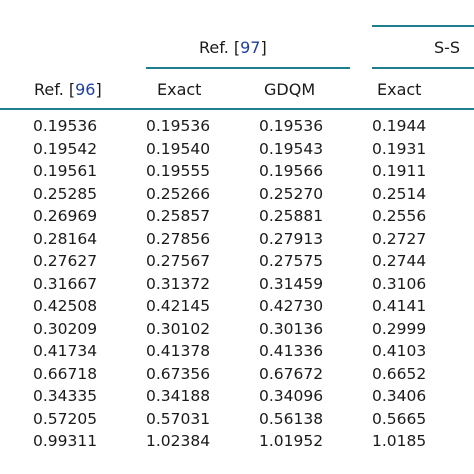 This screenshot has height=474, width=474. I want to click on cell-ref-96: 0.27627, so click(65, 261).